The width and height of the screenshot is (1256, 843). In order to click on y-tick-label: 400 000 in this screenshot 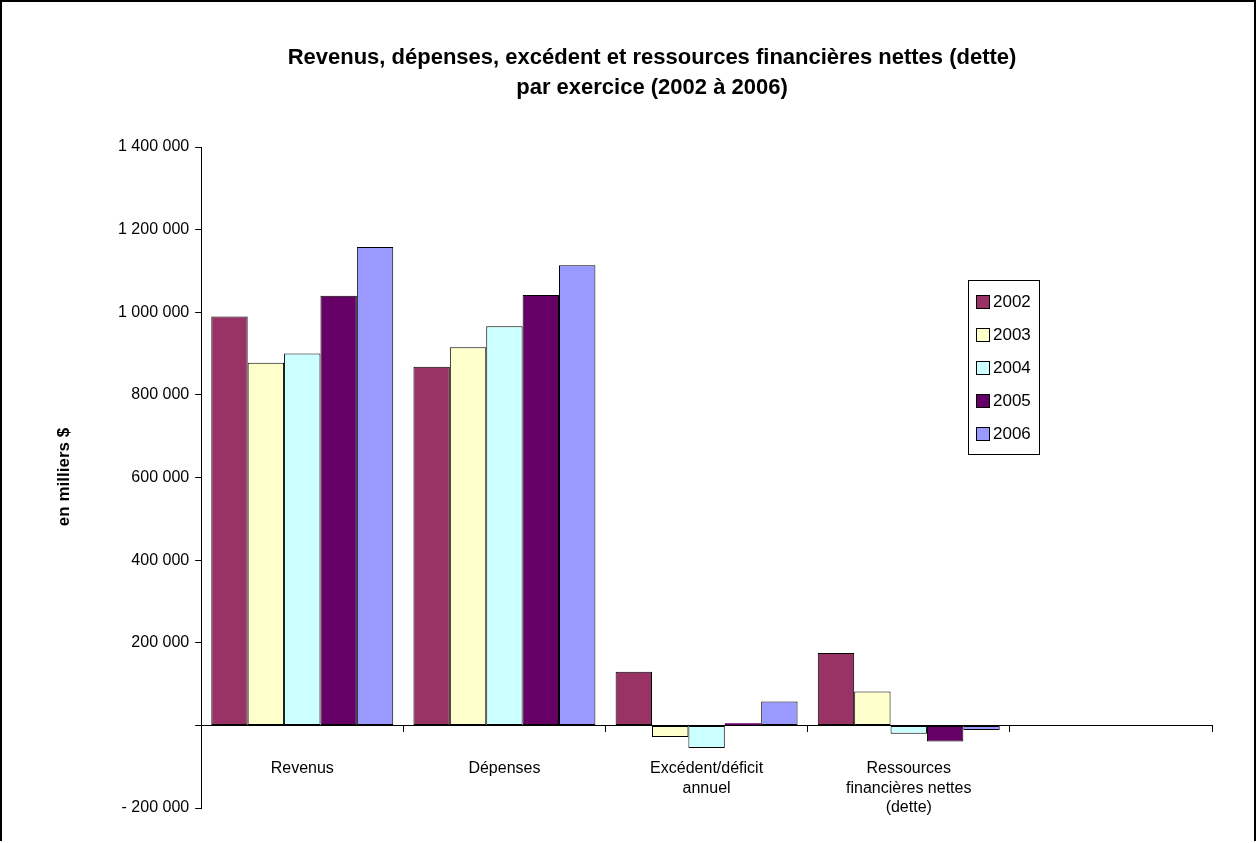, I will do `click(160, 559)`.